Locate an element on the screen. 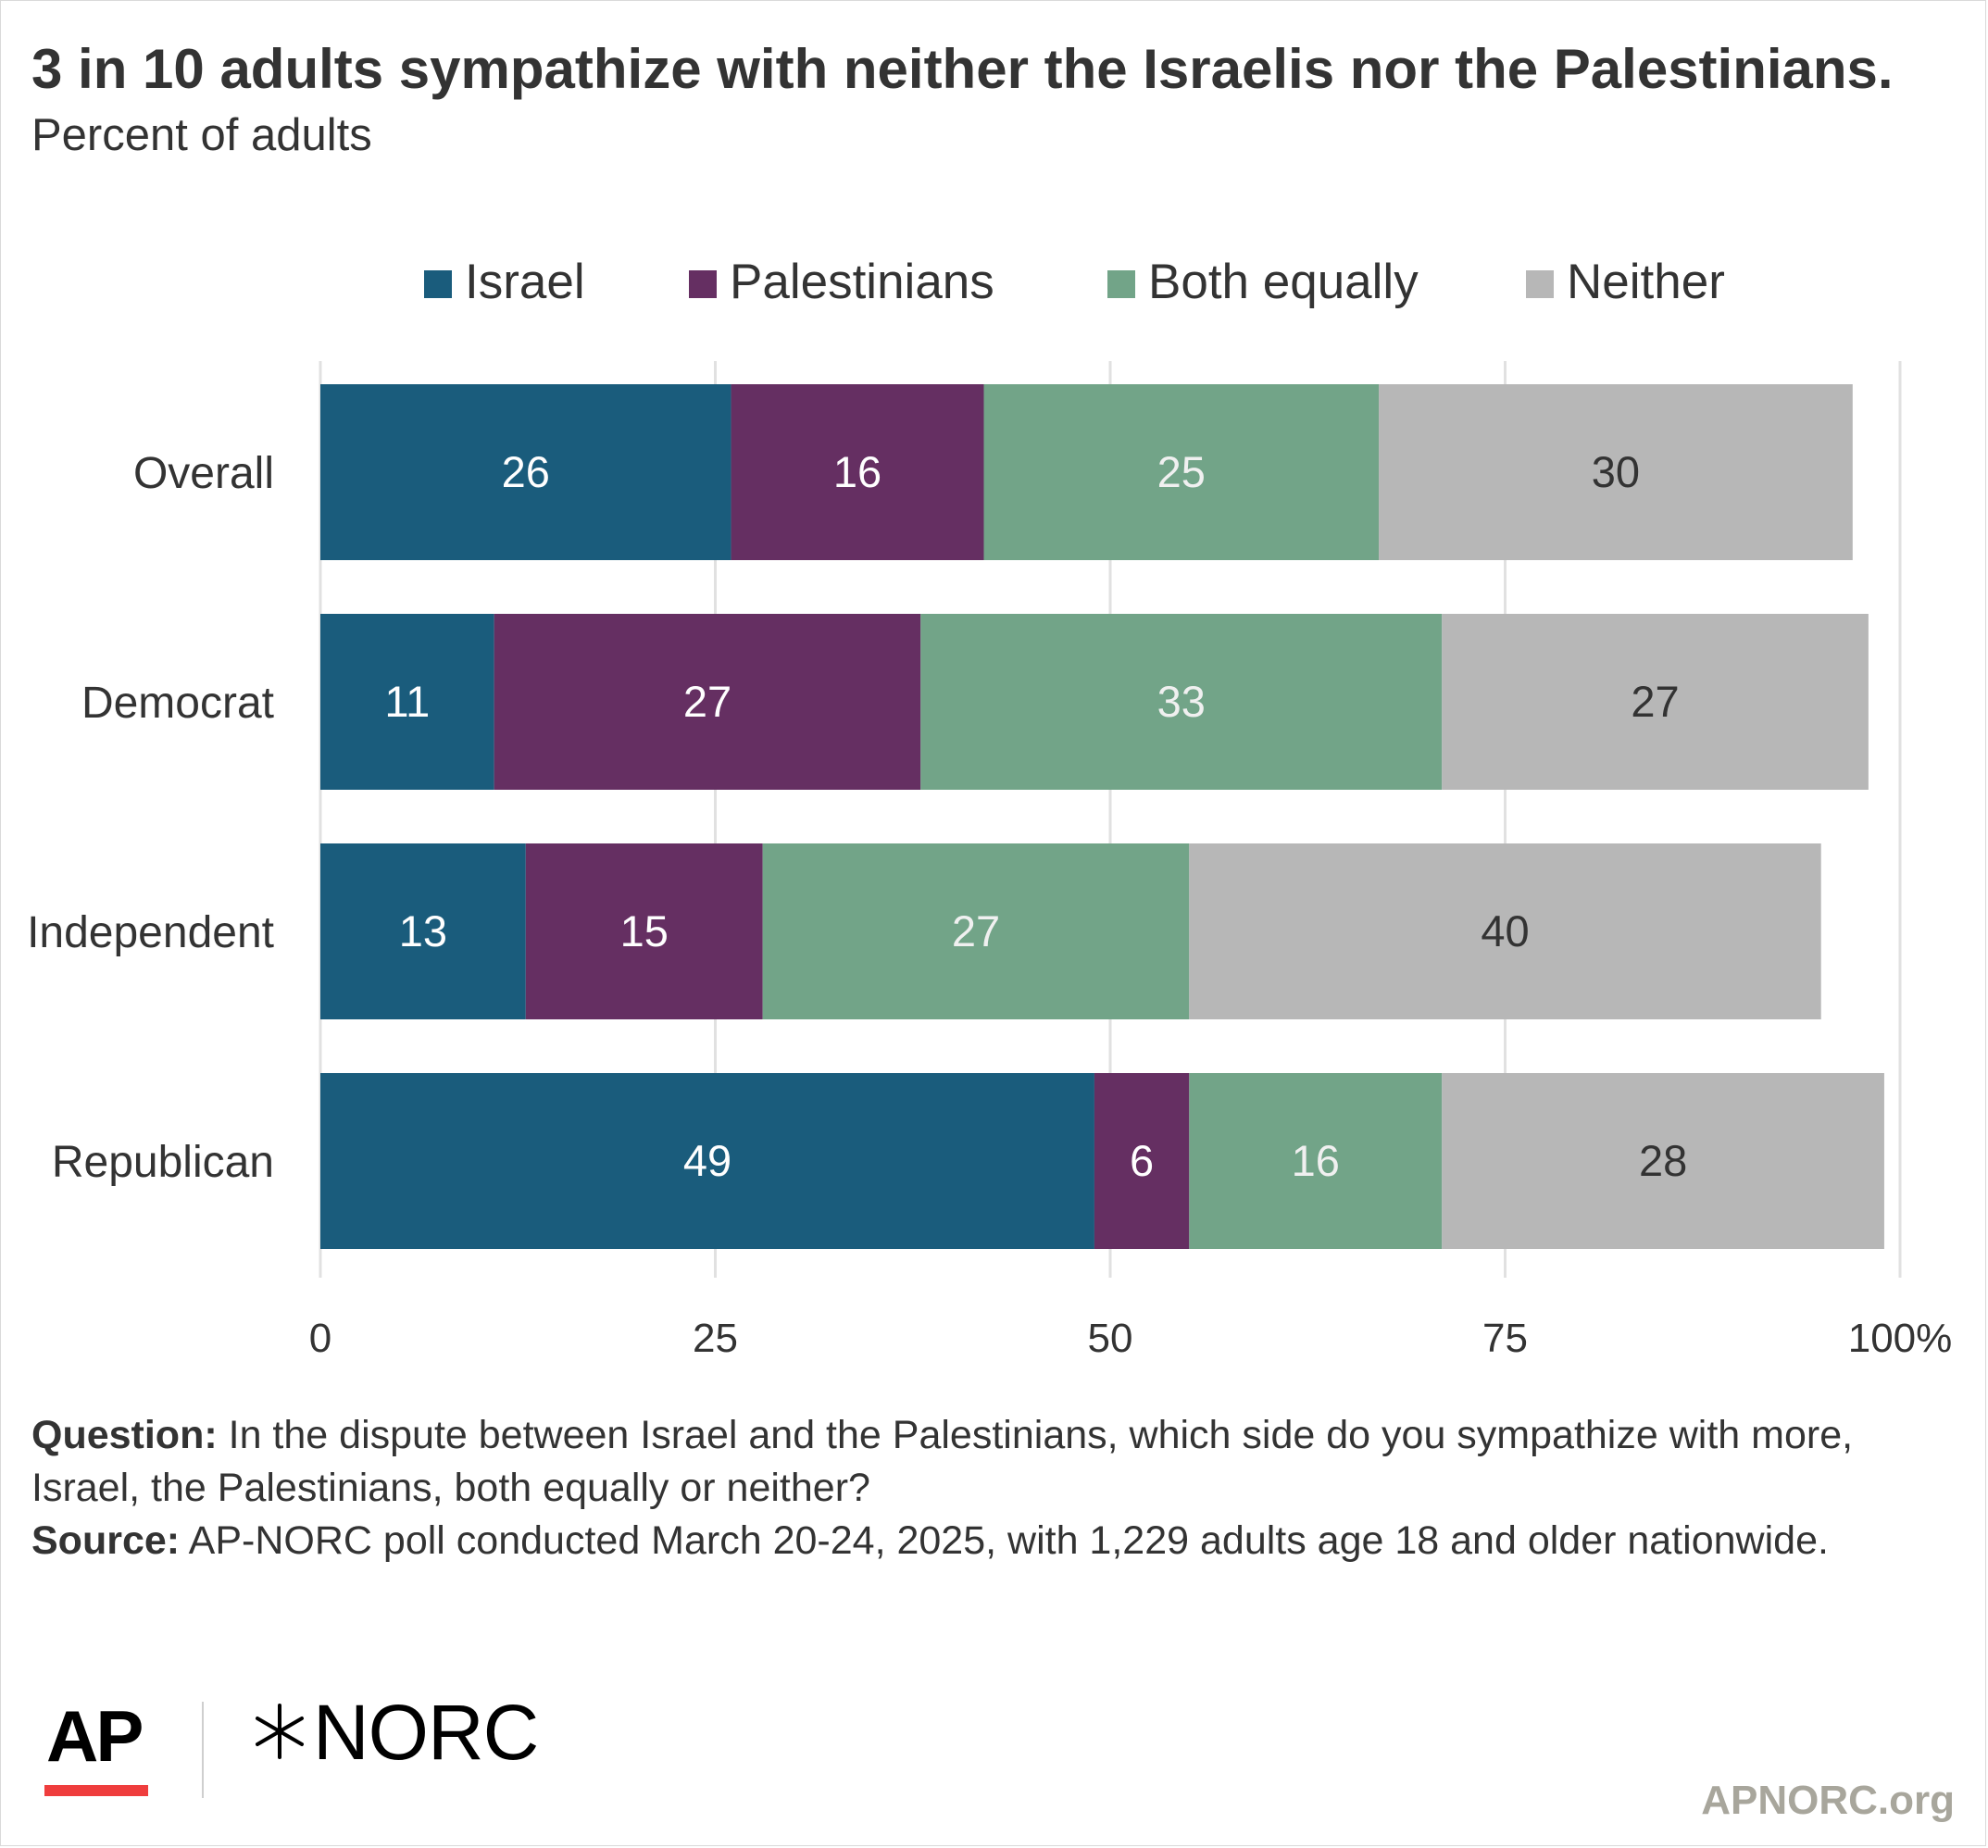 The height and width of the screenshot is (1848, 1988). x-tick-label-0: 0 is located at coordinates (320, 1338).